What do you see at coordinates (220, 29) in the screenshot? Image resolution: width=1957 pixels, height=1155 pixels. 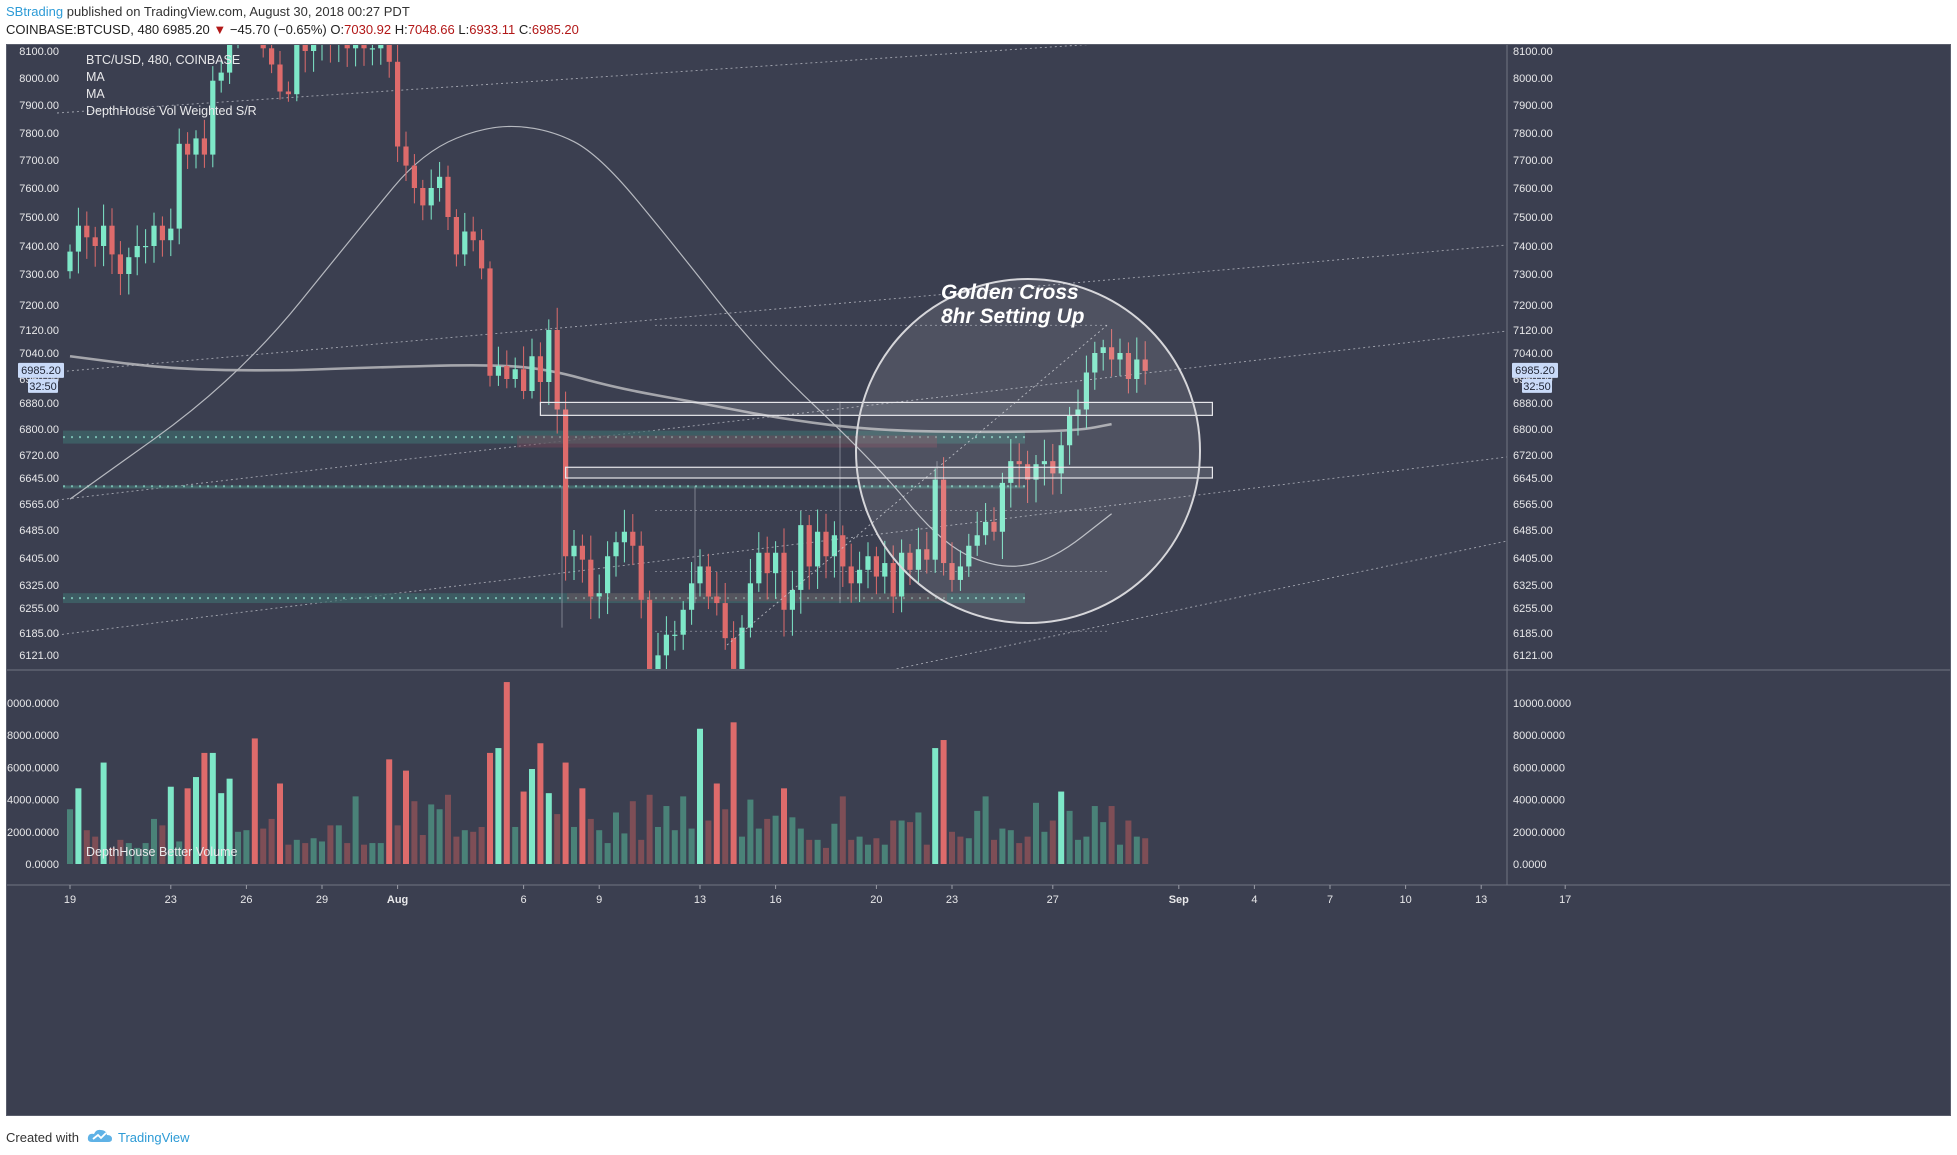 I see `down-arrow-icon: ▼` at bounding box center [220, 29].